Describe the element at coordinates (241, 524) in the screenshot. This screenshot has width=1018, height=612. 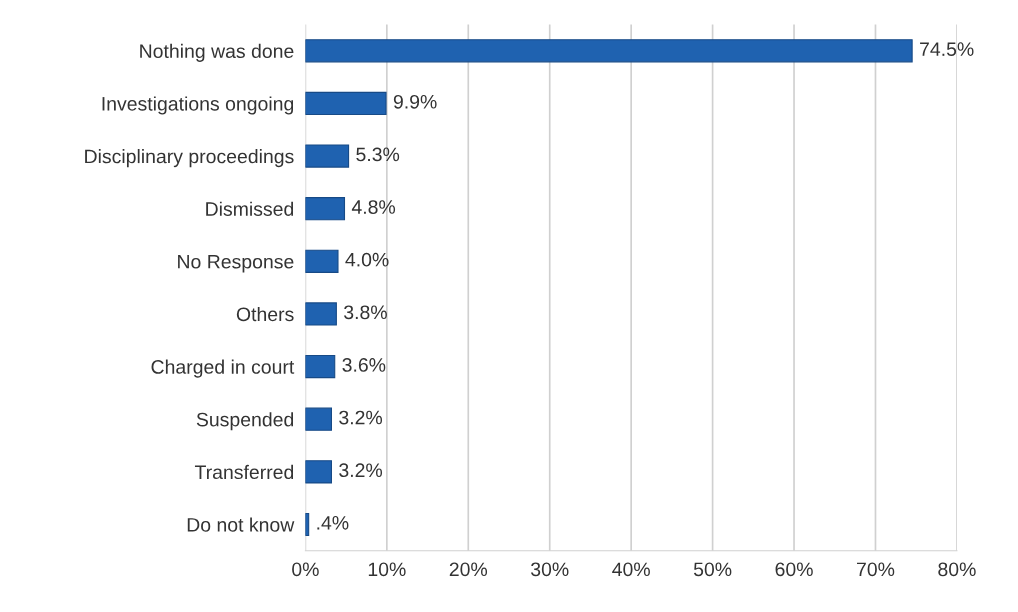
I see `y-tick-label: Do not know` at that location.